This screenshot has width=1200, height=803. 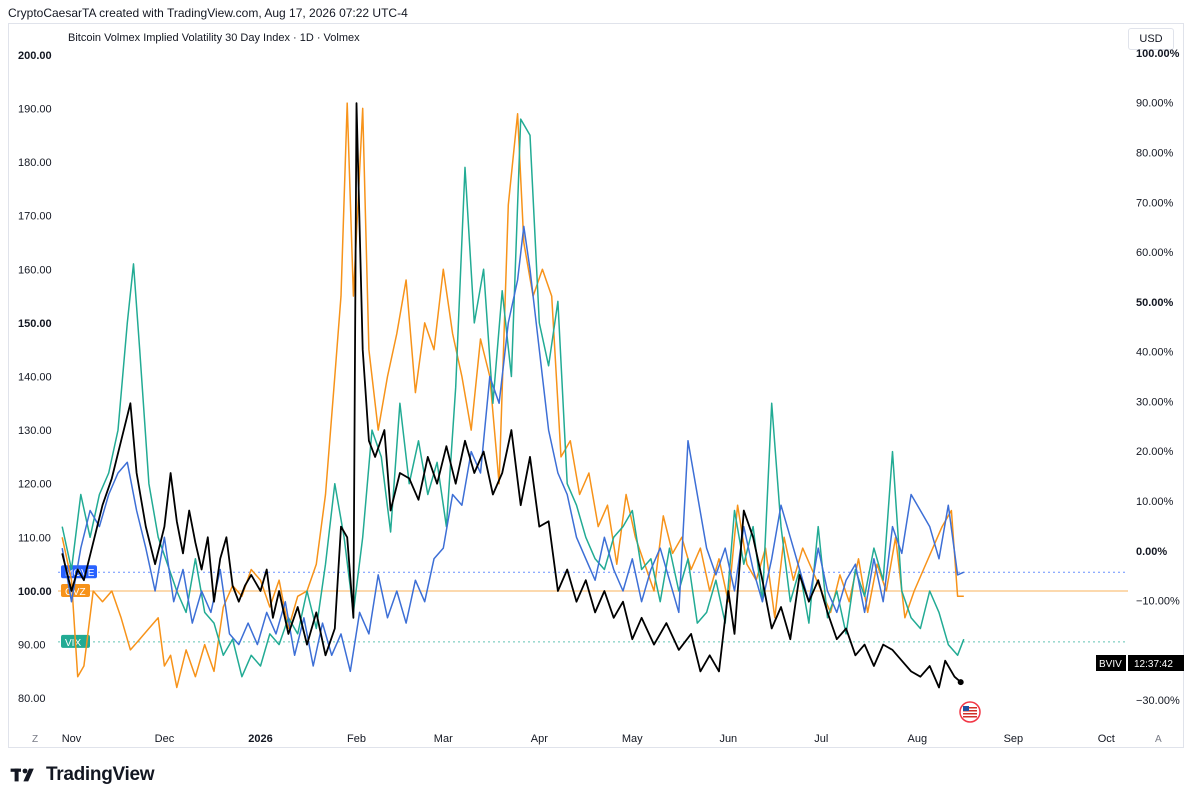 What do you see at coordinates (1155, 104) in the screenshot?
I see `right-axis-tick-label: 90.00%` at bounding box center [1155, 104].